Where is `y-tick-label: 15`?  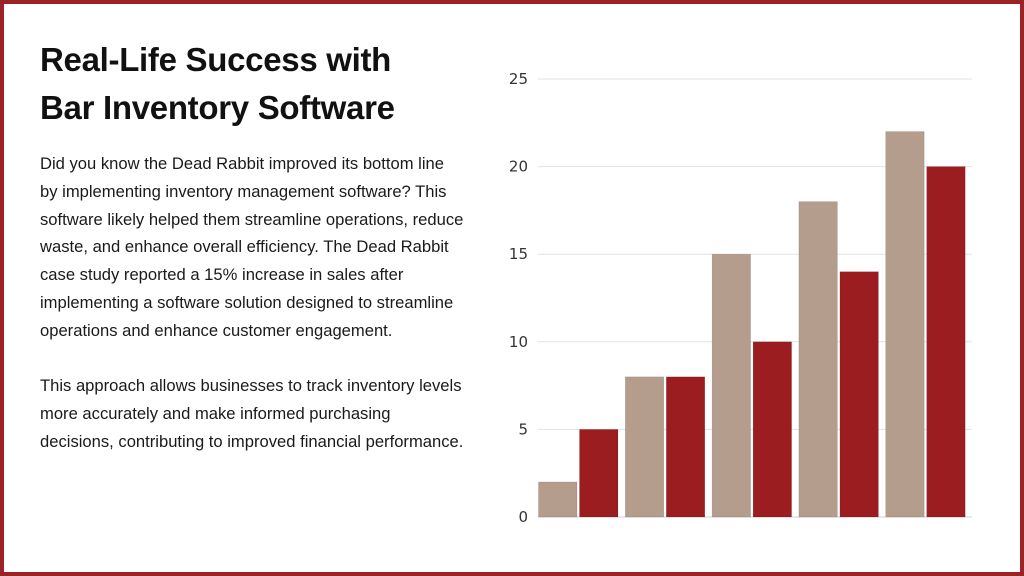
y-tick-label: 15 is located at coordinates (518, 254).